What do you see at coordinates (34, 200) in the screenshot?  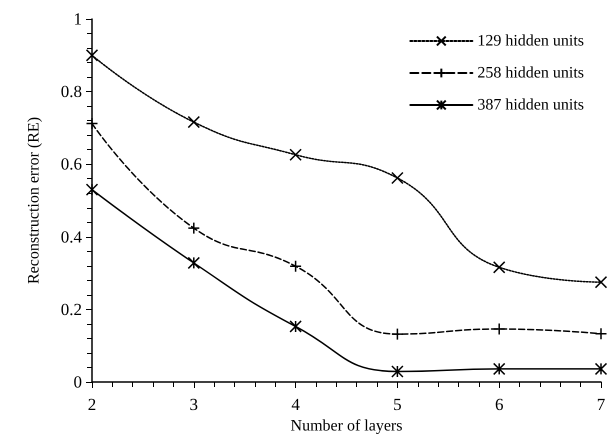 I see `y-axis-title: Reconstruction error (RE)` at bounding box center [34, 200].